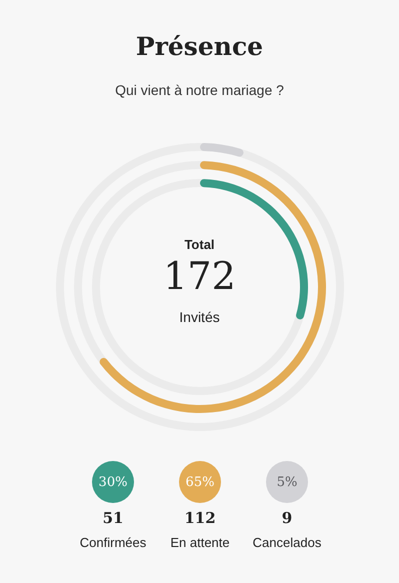 The height and width of the screenshot is (583, 399). I want to click on text: 9, so click(287, 518).